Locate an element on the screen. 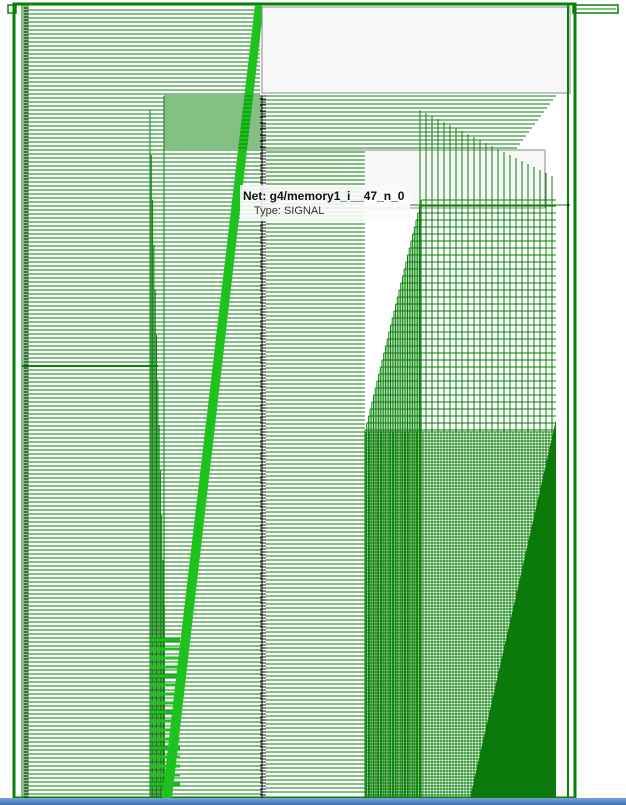  cell-box-inner-top is located at coordinates (416, 50).